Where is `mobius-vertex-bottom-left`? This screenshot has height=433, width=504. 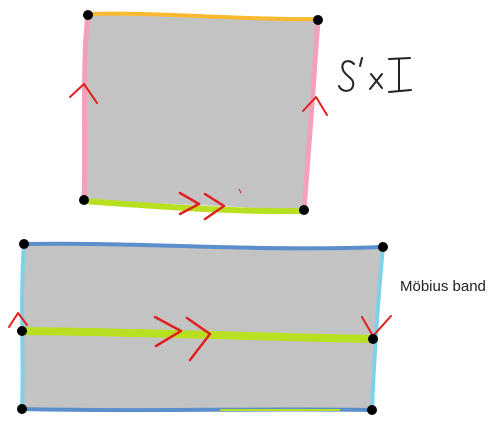
mobius-vertex-bottom-left is located at coordinates (22, 409).